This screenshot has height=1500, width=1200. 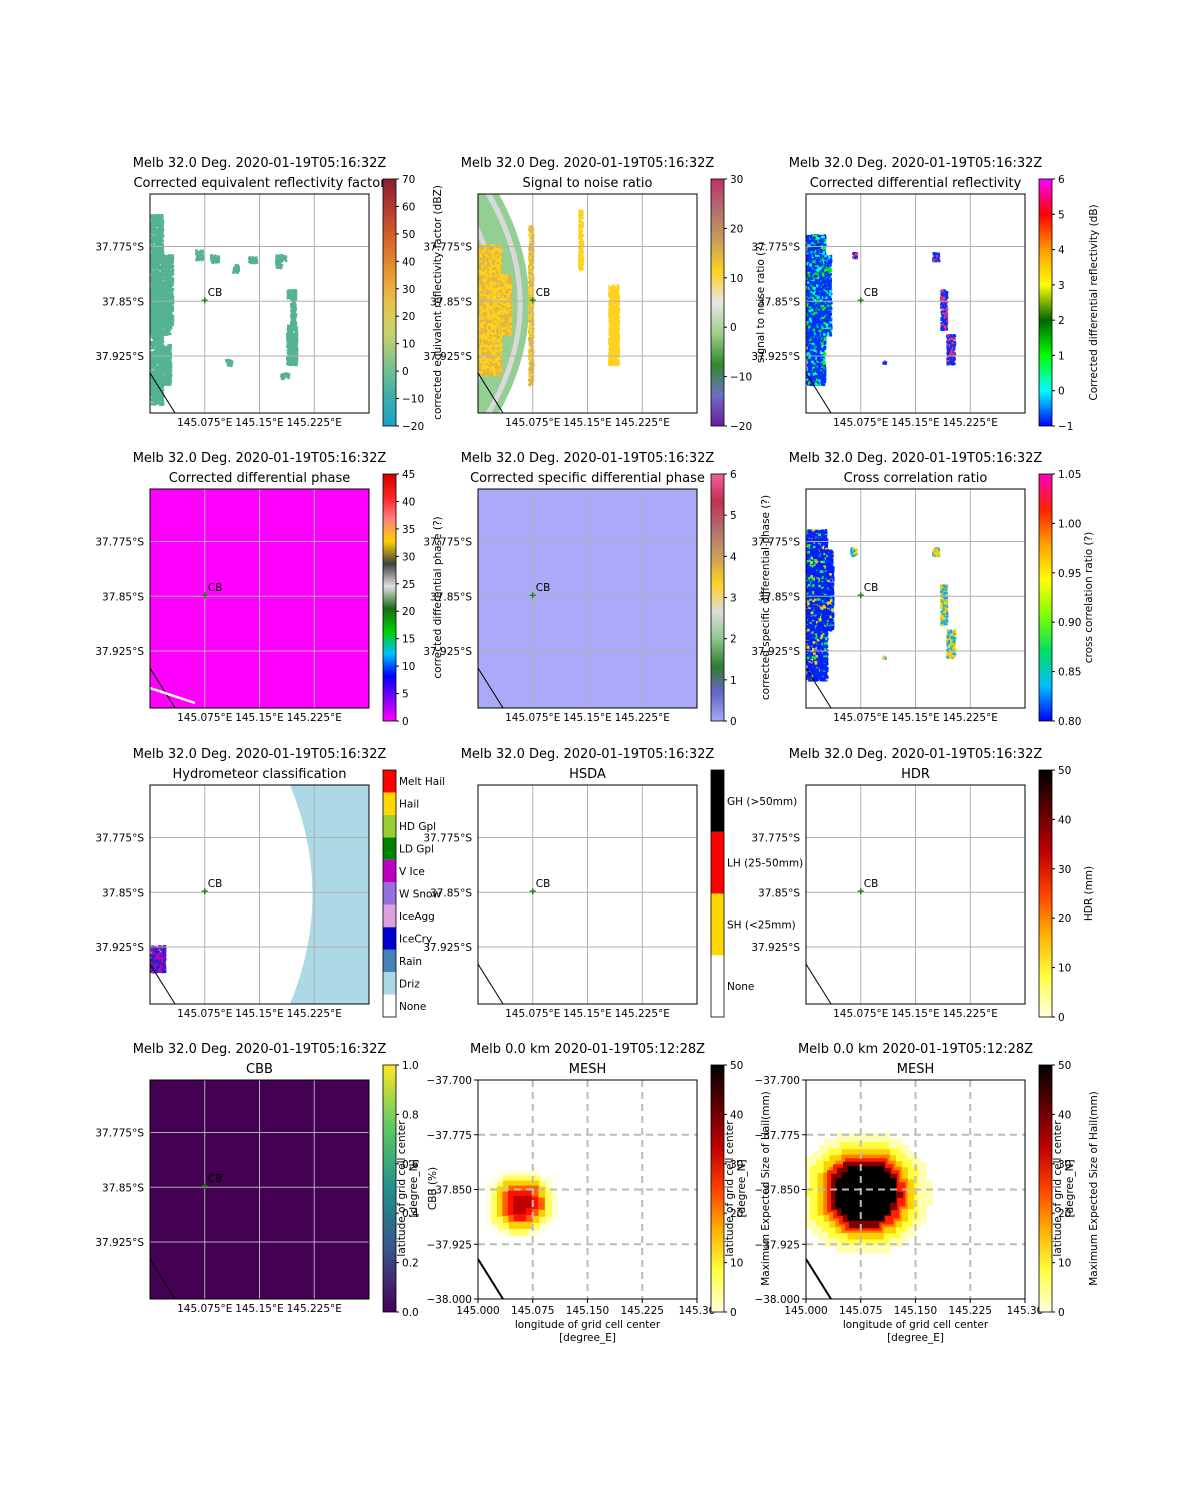 What do you see at coordinates (259, 303) in the screenshot?
I see `axes-frame` at bounding box center [259, 303].